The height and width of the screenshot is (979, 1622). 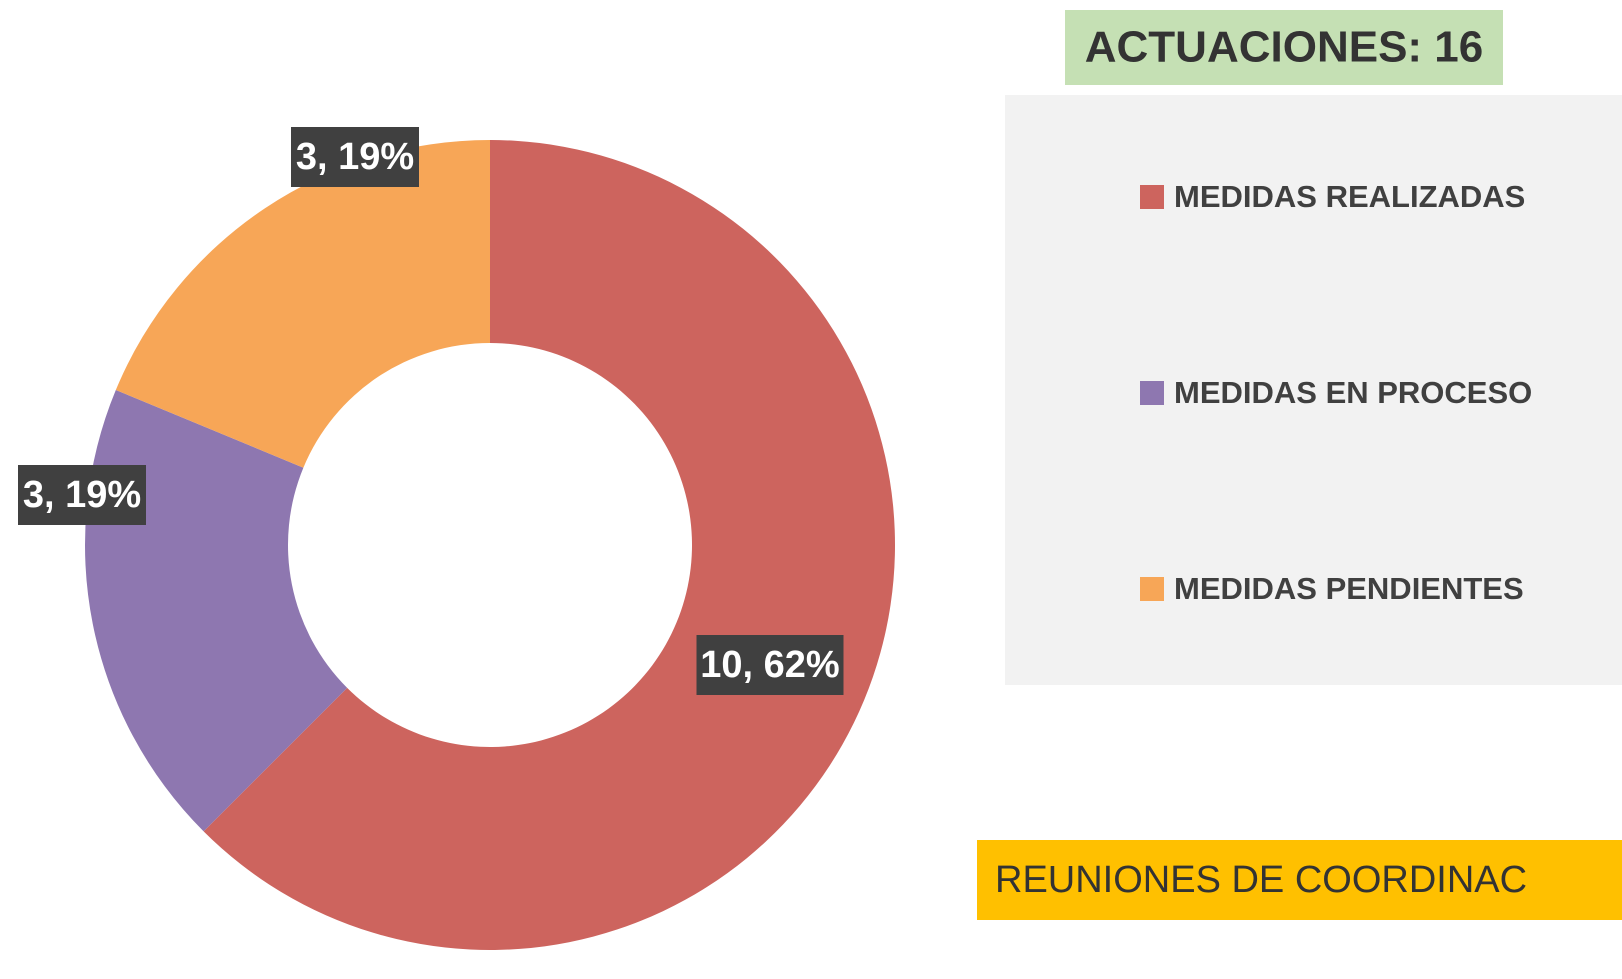 I want to click on legend-label: MEDIDAS EN PROCESO, so click(x=1353, y=392).